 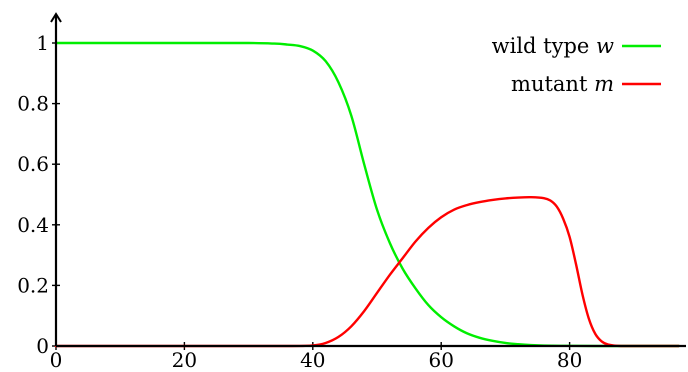 I want to click on y-tick-label: 1, so click(x=42, y=43).